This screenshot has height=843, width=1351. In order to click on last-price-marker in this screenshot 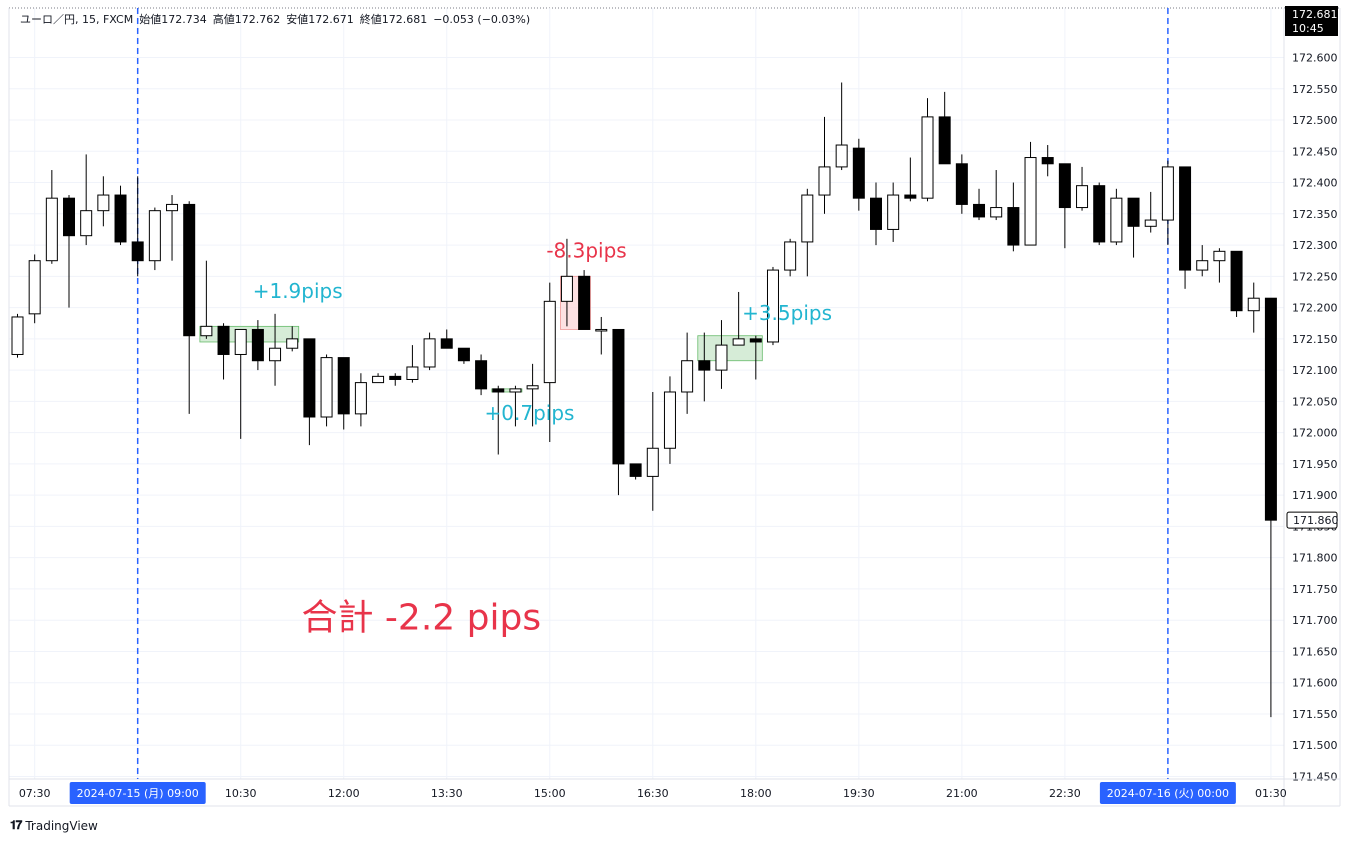, I will do `click(1312, 520)`.